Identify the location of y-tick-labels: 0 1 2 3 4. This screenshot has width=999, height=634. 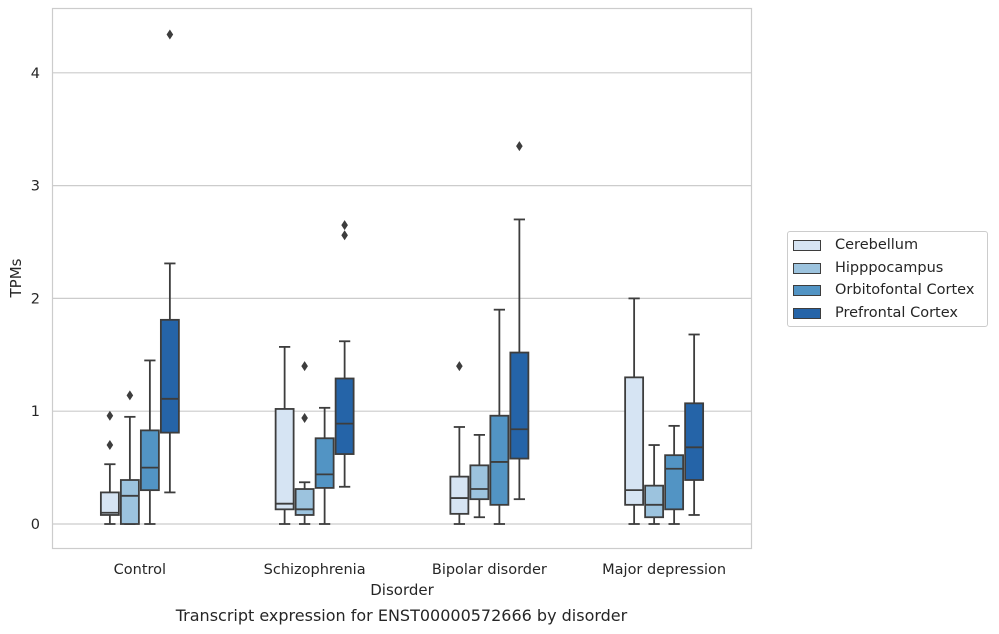
(35, 299).